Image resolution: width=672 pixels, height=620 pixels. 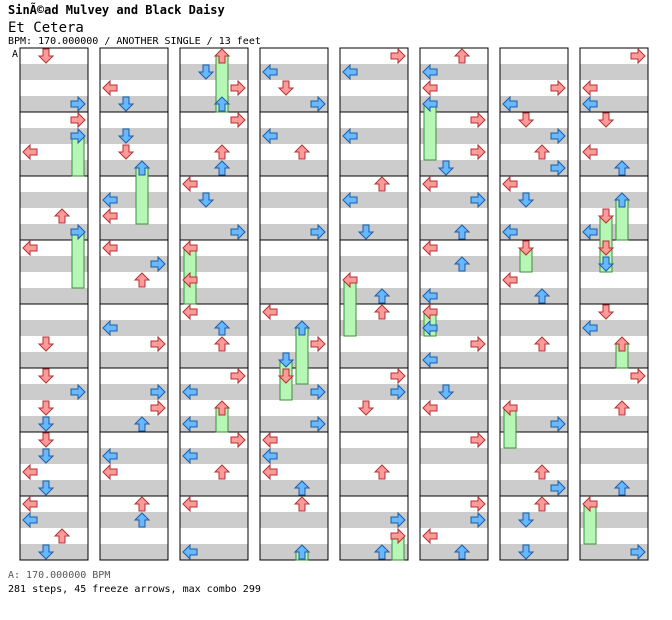 What do you see at coordinates (116, 10) in the screenshot?
I see `song-artist: SinÃ©ad Mulvey and Black Daisy` at bounding box center [116, 10].